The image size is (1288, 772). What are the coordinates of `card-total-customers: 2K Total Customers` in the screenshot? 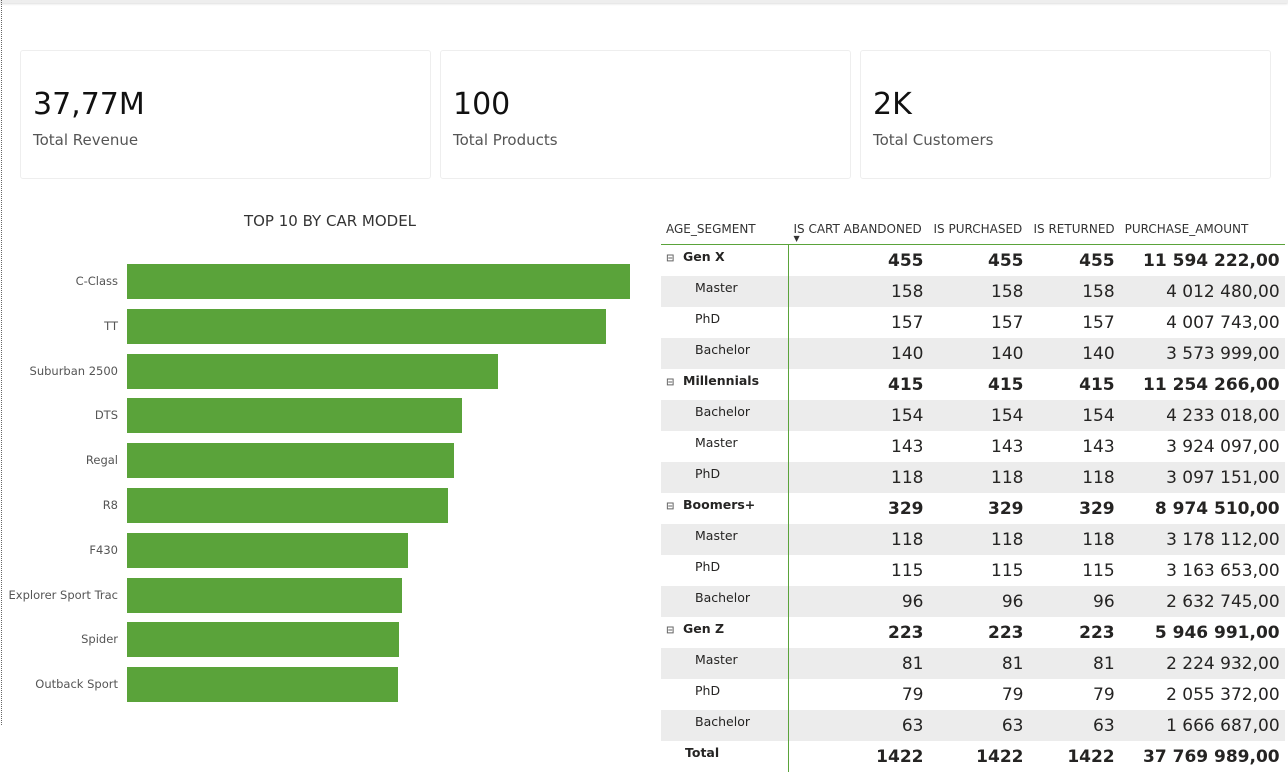 It's located at (1065, 114).